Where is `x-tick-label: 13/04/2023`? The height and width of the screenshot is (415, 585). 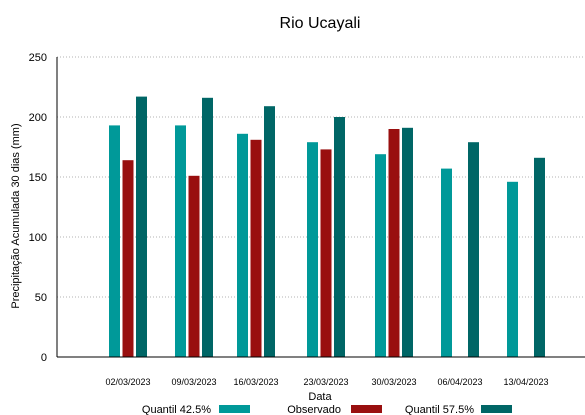 x-tick-label: 13/04/2023 is located at coordinates (525, 382).